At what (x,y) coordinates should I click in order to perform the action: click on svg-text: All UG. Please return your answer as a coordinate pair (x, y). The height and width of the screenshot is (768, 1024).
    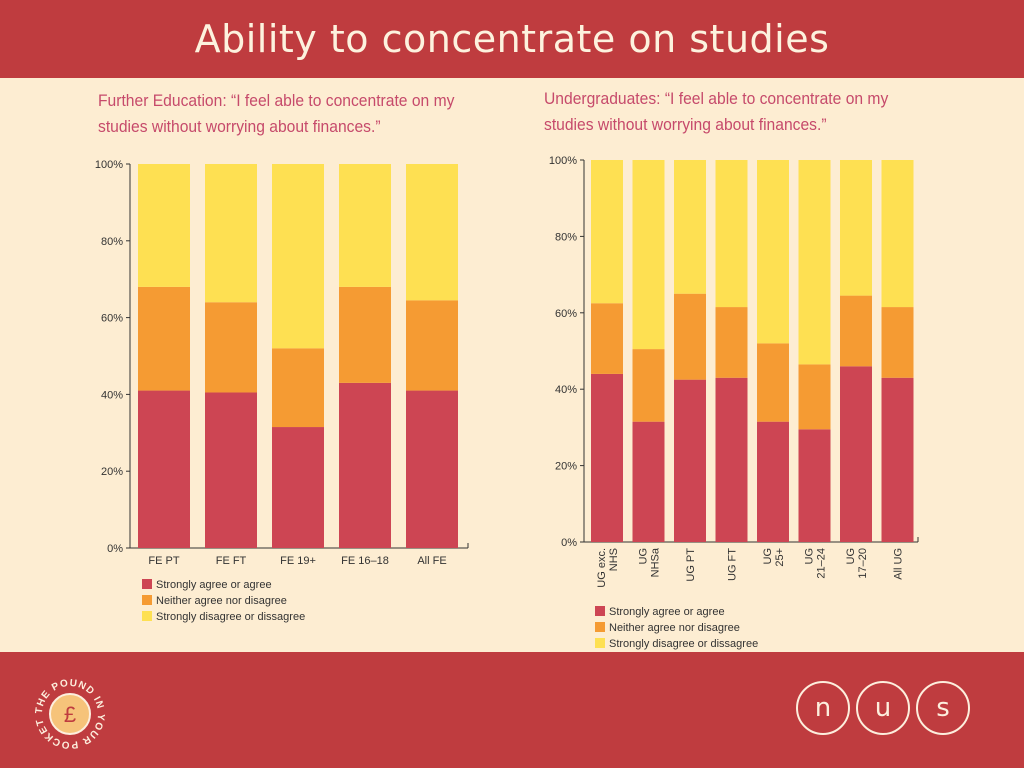
    Looking at the image, I should click on (899, 564).